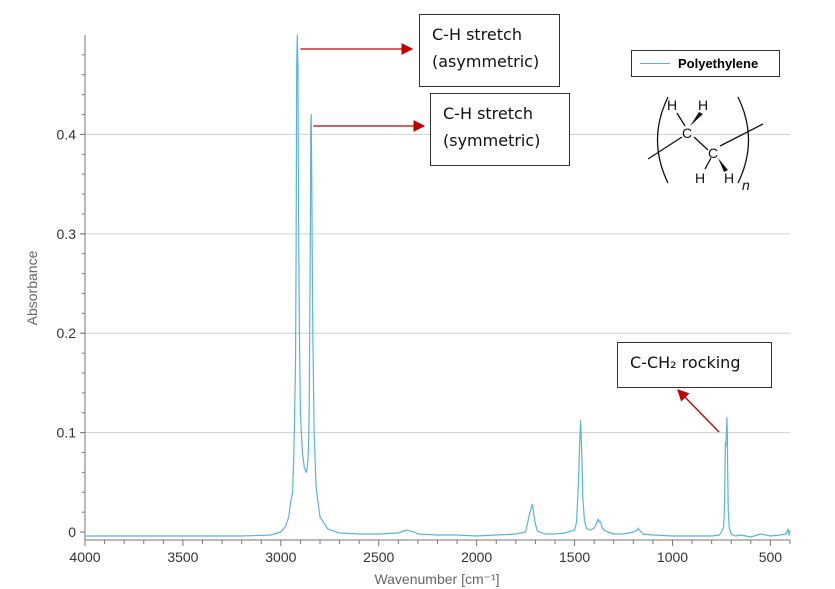 This screenshot has height=589, width=835. What do you see at coordinates (743, 140) in the screenshot?
I see `right-bracket` at bounding box center [743, 140].